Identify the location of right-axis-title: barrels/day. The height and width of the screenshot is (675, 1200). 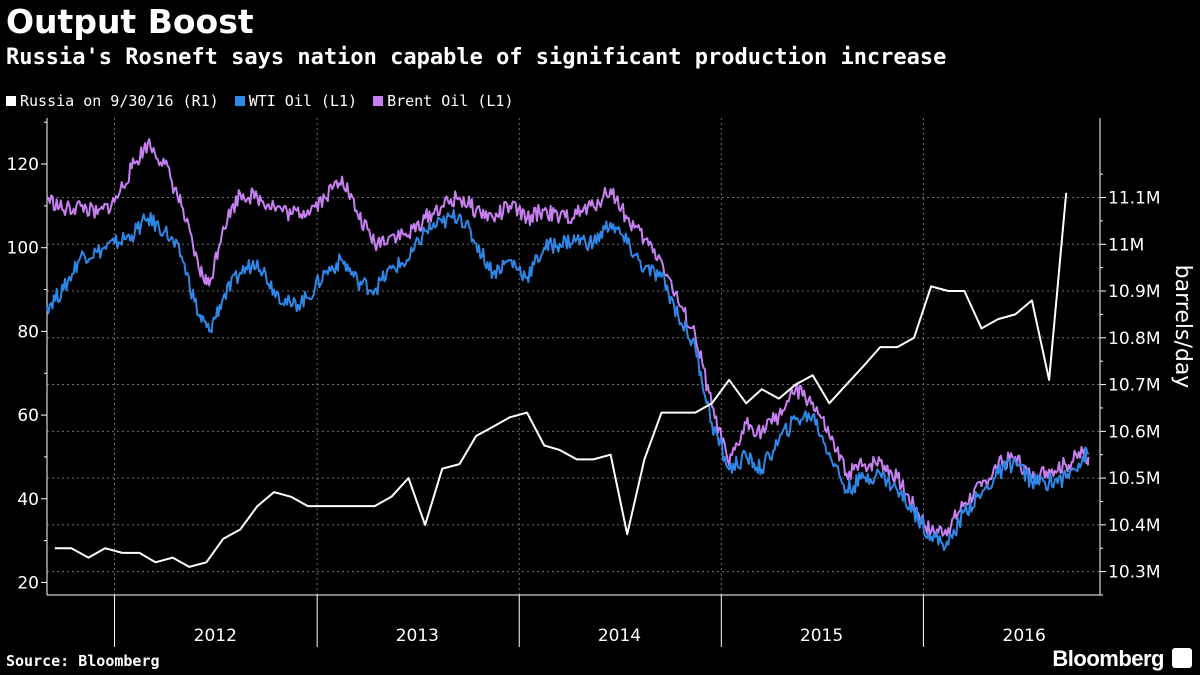
(1182, 327).